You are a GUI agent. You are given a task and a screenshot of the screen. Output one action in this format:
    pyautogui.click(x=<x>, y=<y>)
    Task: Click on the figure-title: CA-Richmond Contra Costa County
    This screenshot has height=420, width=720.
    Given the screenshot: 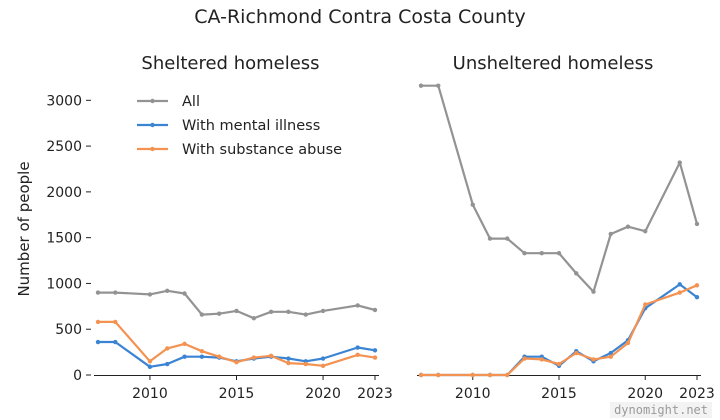 What is the action you would take?
    pyautogui.click(x=360, y=17)
    